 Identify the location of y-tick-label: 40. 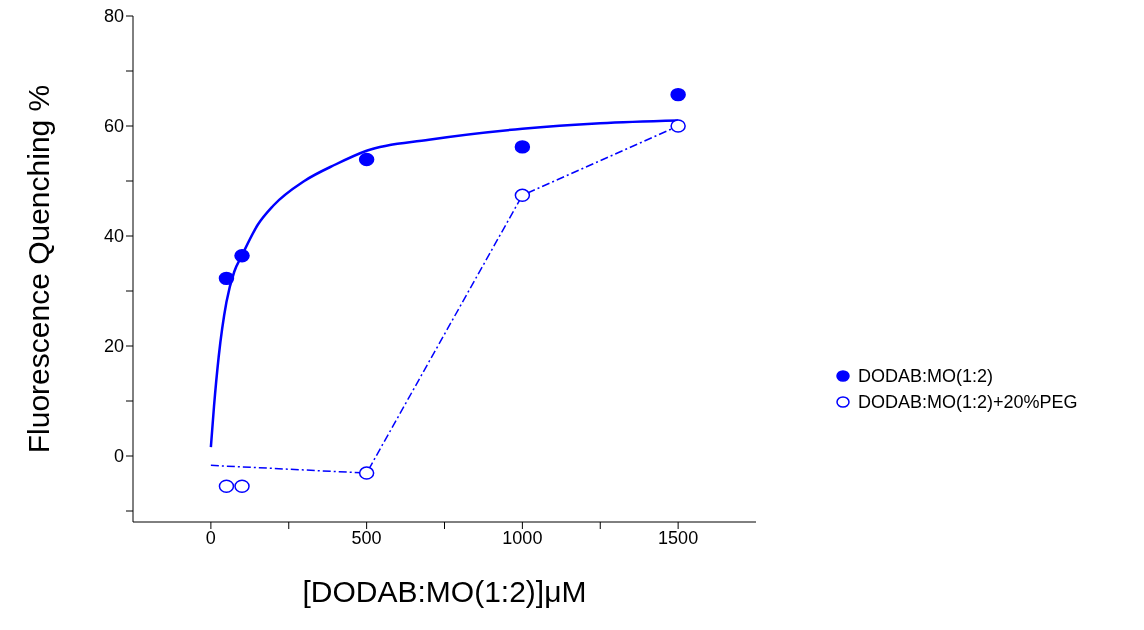
(113, 236).